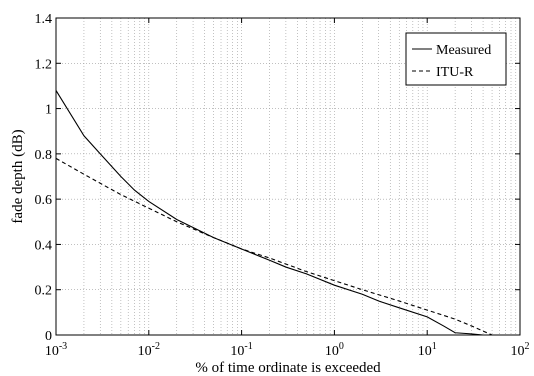 This screenshot has height=376, width=534. What do you see at coordinates (18, 176) in the screenshot?
I see `y-axis-label: fade depth (dB)` at bounding box center [18, 176].